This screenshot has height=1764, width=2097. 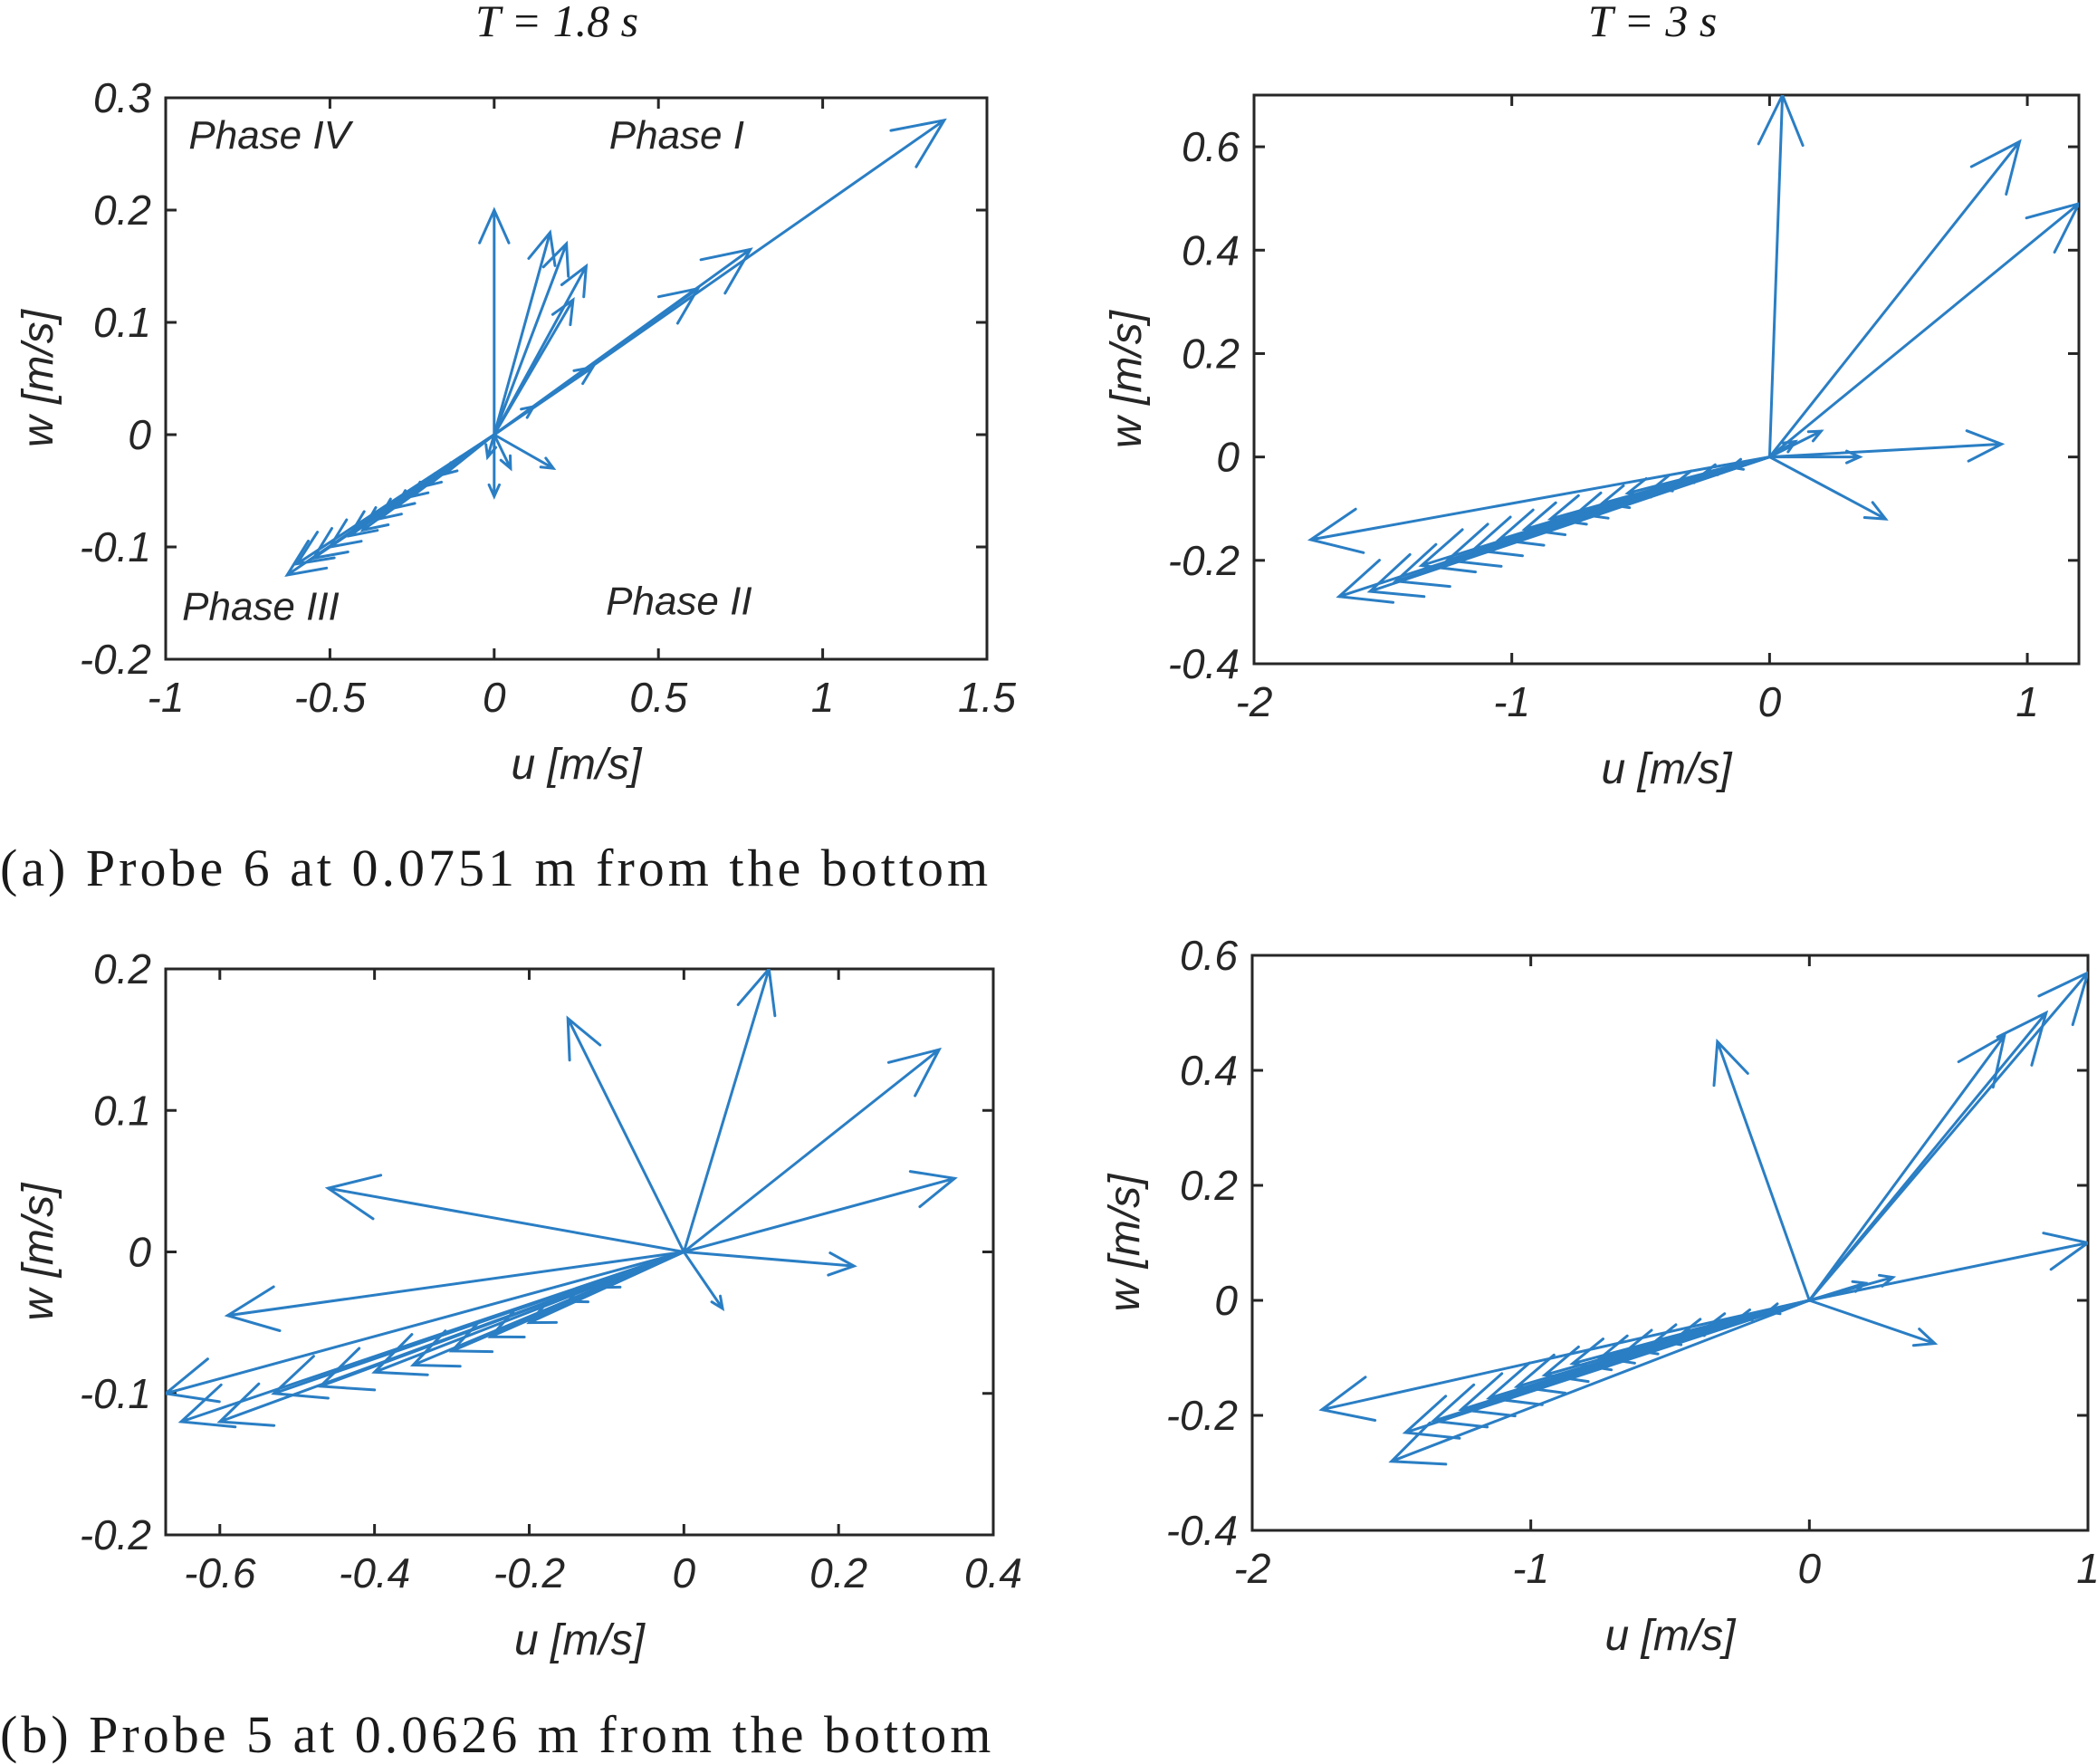 What do you see at coordinates (270, 135) in the screenshot?
I see `phase-annotation: Phase IV` at bounding box center [270, 135].